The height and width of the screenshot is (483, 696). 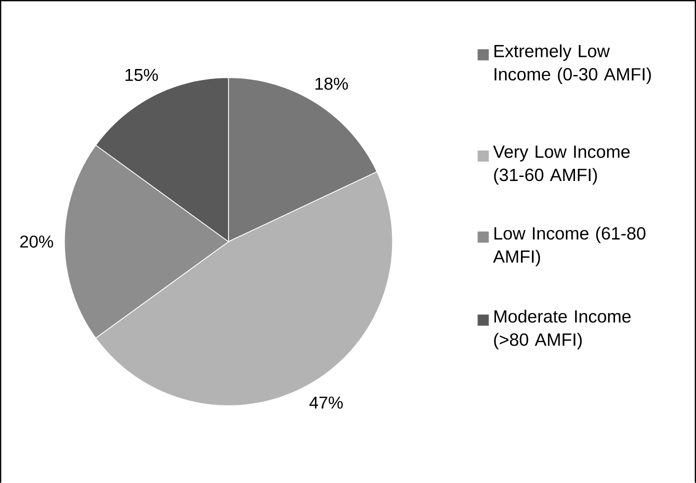 What do you see at coordinates (572, 64) in the screenshot?
I see `legend-label: Extremely Low Income (0-30 AMFI)` at bounding box center [572, 64].